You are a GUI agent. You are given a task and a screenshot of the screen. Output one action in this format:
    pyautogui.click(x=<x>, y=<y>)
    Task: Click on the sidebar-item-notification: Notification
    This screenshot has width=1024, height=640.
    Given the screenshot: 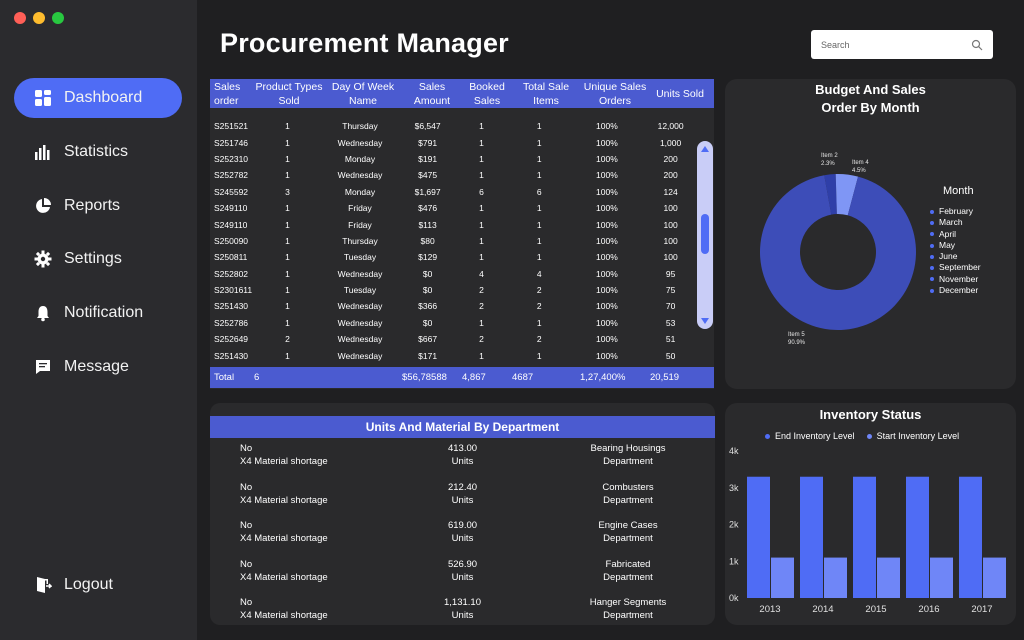 What is the action you would take?
    pyautogui.click(x=98, y=313)
    